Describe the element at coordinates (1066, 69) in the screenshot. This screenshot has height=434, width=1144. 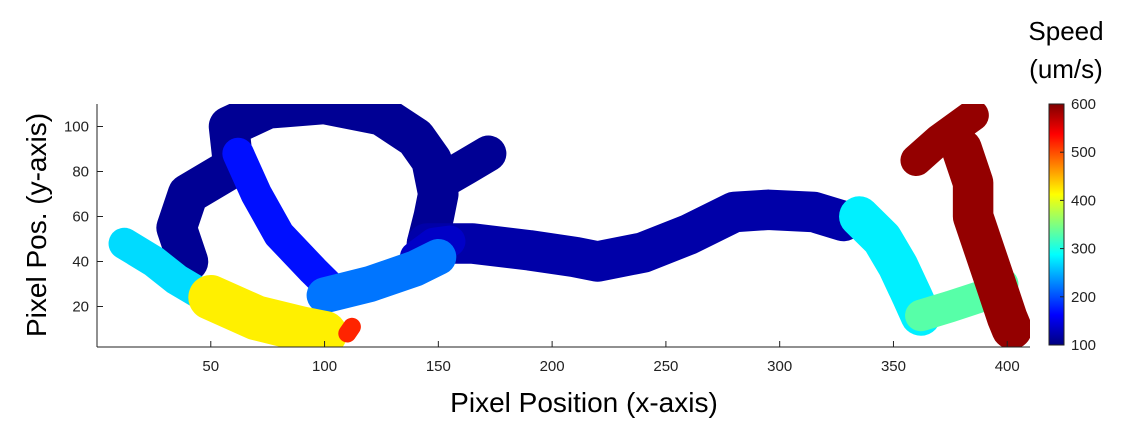
I see `colorbar-title-line-2: (um/s)` at that location.